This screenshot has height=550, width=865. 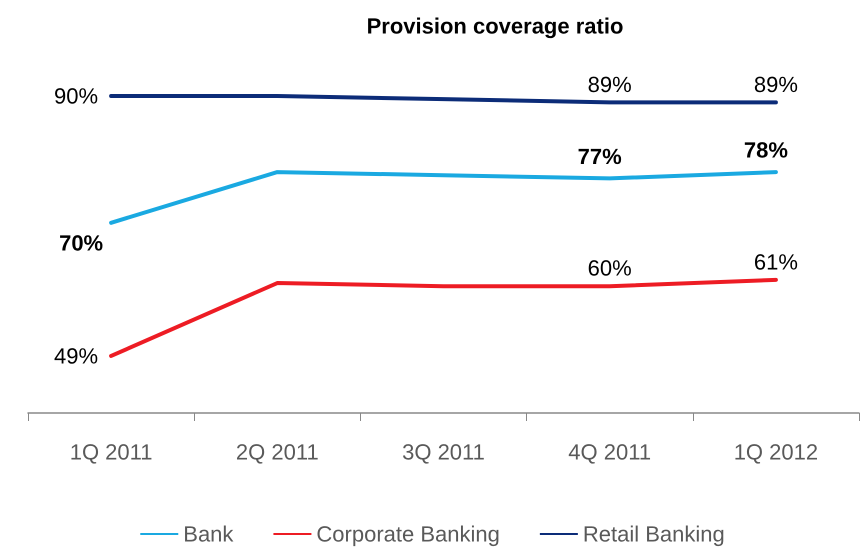 What do you see at coordinates (766, 150) in the screenshot?
I see `data-label: 78%` at bounding box center [766, 150].